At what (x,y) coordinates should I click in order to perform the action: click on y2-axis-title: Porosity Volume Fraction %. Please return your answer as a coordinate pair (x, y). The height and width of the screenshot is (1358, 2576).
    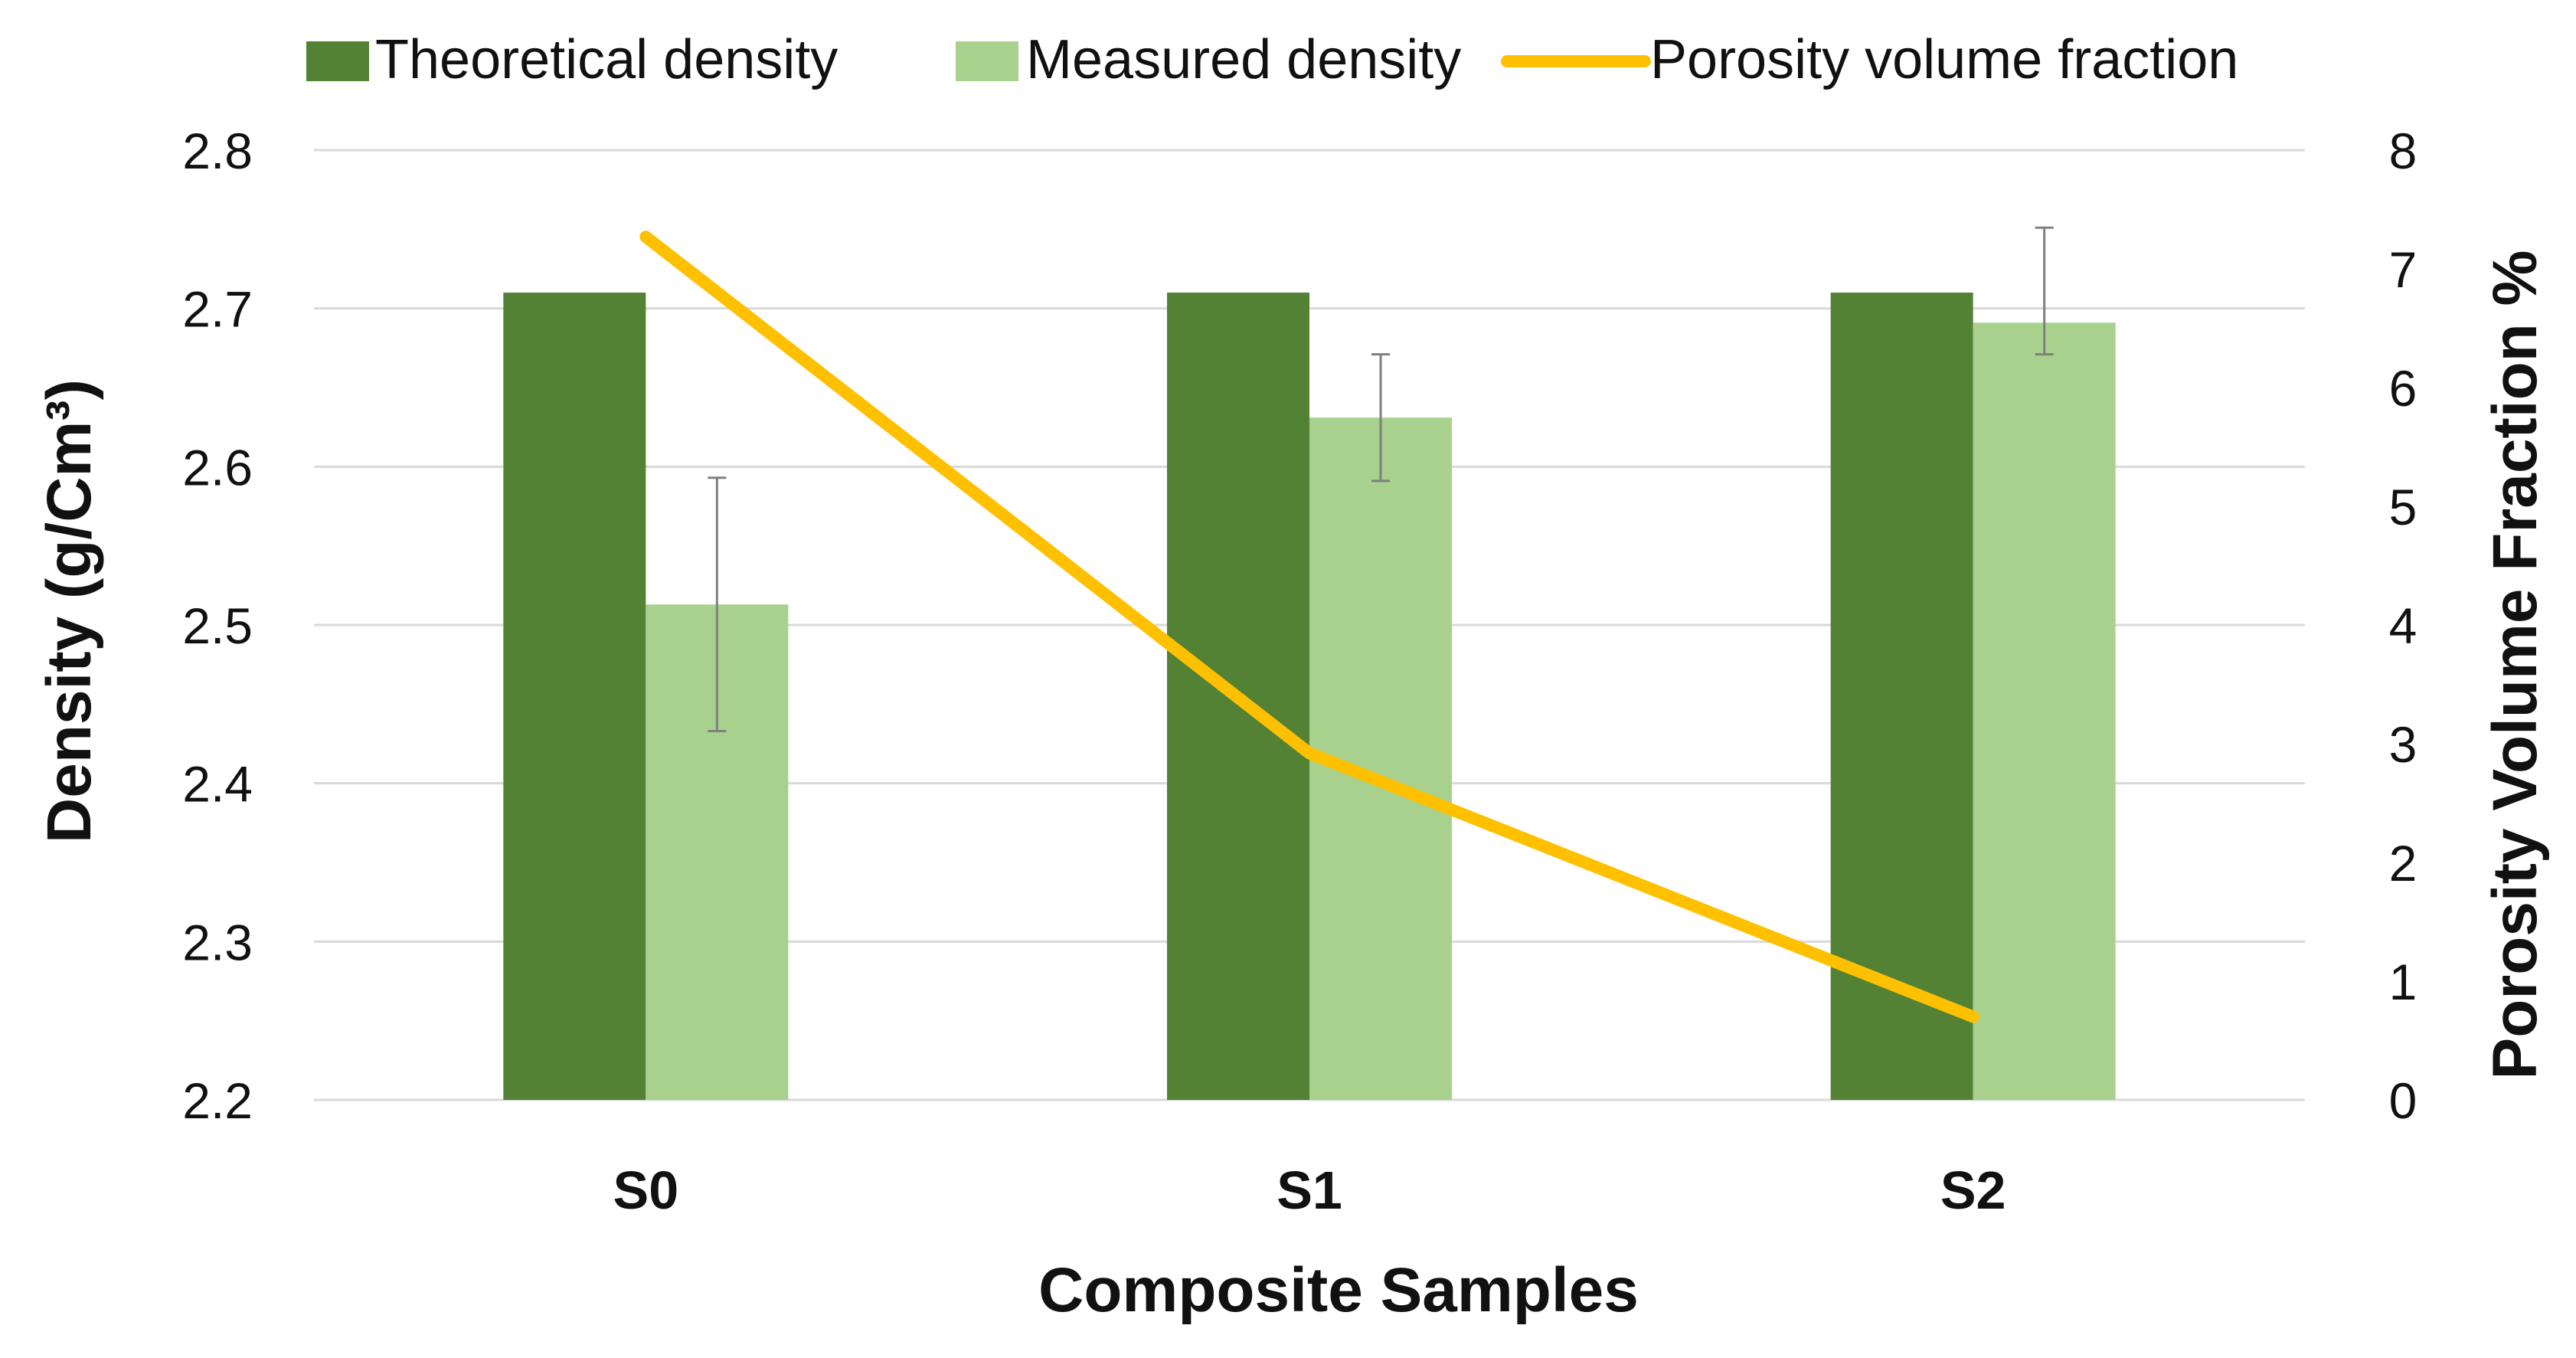
    Looking at the image, I should click on (2515, 665).